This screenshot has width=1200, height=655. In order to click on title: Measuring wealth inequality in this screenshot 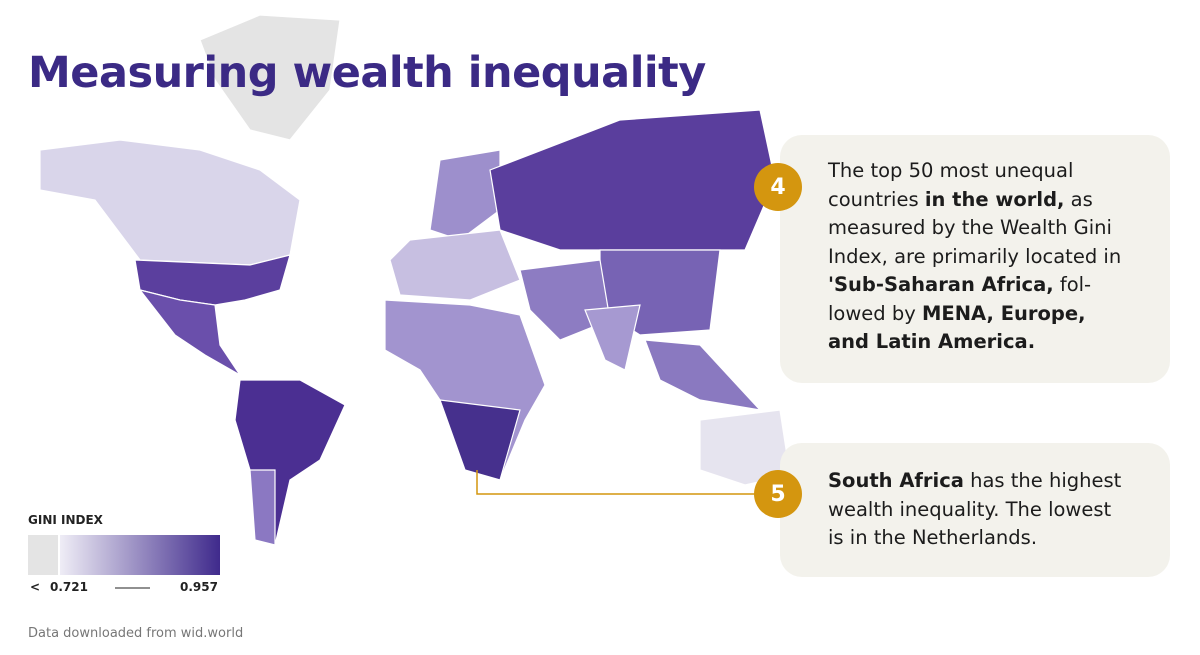, I will do `click(367, 73)`.